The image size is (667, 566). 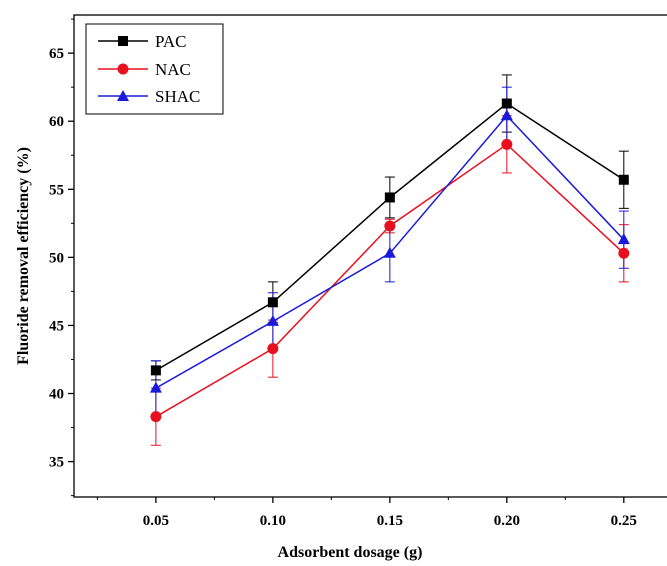 What do you see at coordinates (123, 41) in the screenshot?
I see `legend-marker-pac` at bounding box center [123, 41].